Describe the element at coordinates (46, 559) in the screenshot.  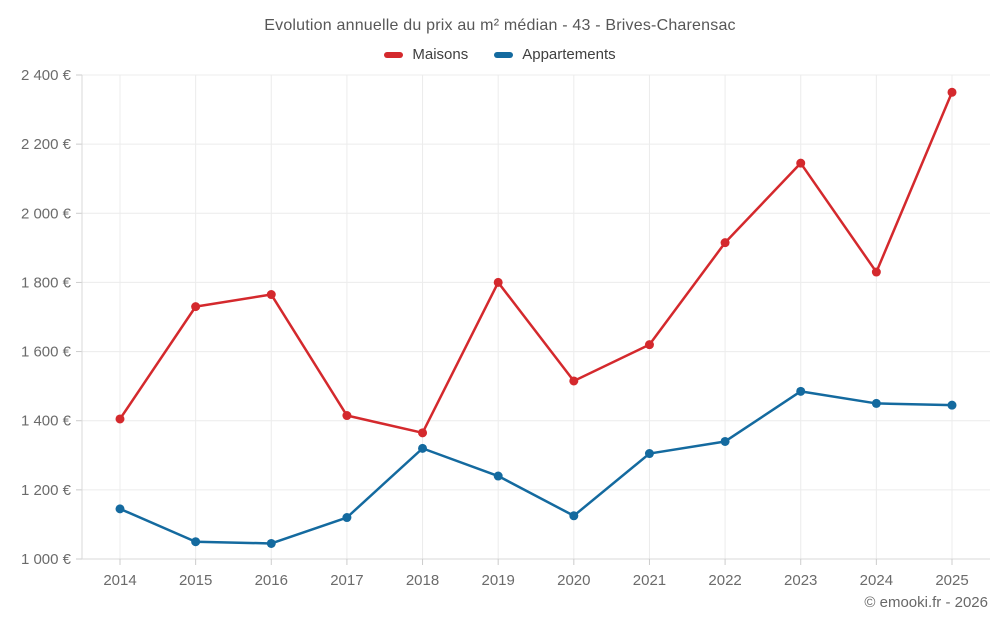
I see `y-axis-label: 1 000 €` at that location.